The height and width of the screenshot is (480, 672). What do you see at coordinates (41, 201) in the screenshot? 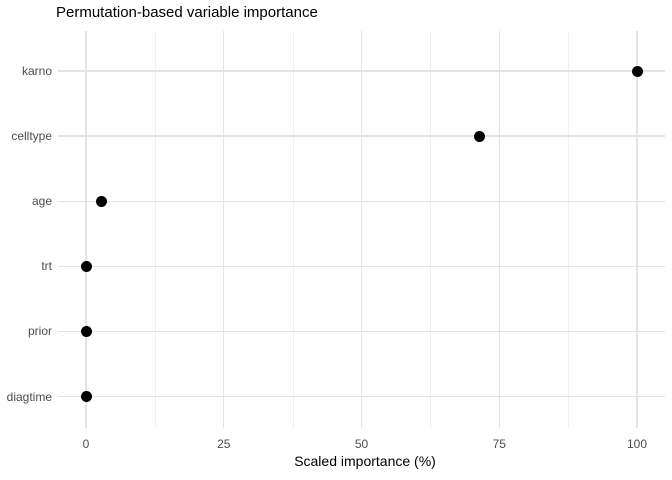
I see `y-axis-label: age` at bounding box center [41, 201].